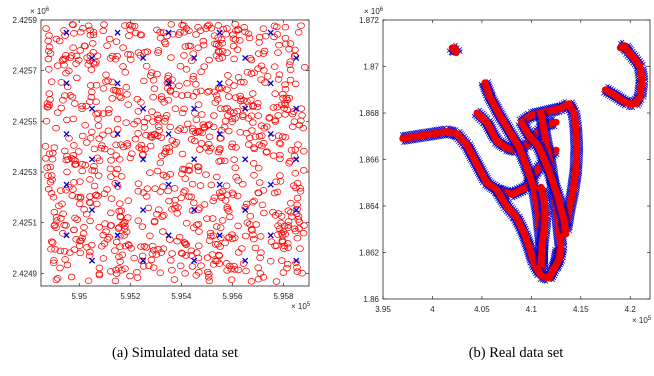 The image size is (654, 376). I want to click on x-tick-label: 3.95, so click(383, 309).